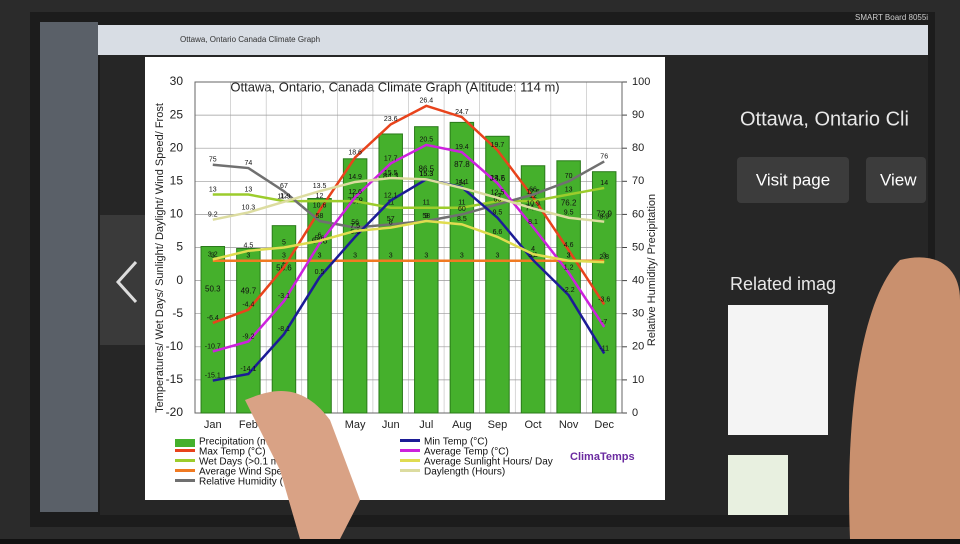 The image size is (960, 544). I want to click on point-label: -3.6, so click(604, 299).